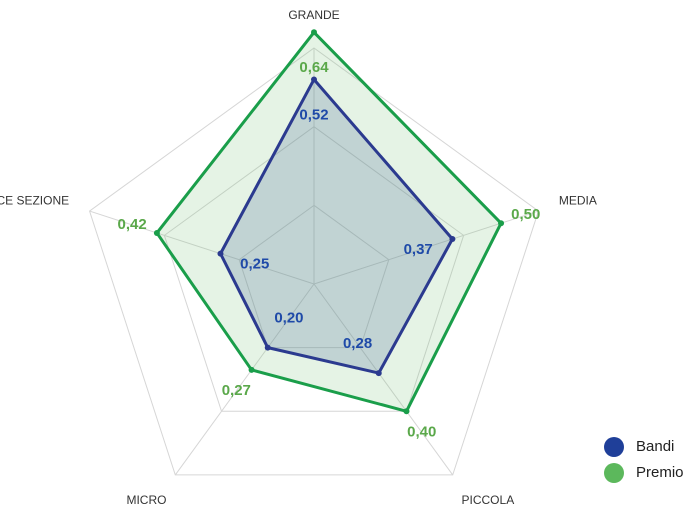 The width and height of the screenshot is (699, 522). What do you see at coordinates (236, 390) in the screenshot?
I see `value-label: 0,27` at bounding box center [236, 390].